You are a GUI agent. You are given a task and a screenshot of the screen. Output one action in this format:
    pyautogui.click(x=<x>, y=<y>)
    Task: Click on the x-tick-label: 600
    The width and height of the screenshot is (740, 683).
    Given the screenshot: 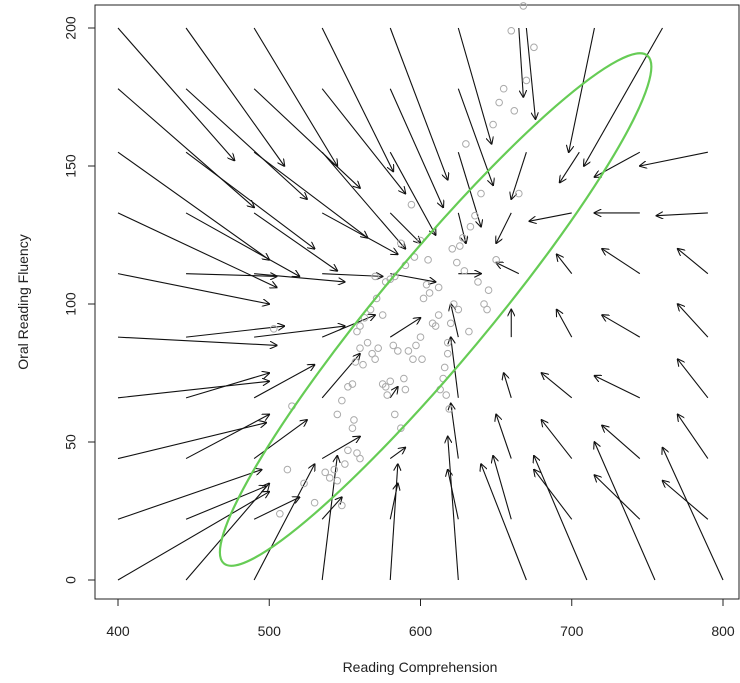 What is the action you would take?
    pyautogui.click(x=421, y=631)
    